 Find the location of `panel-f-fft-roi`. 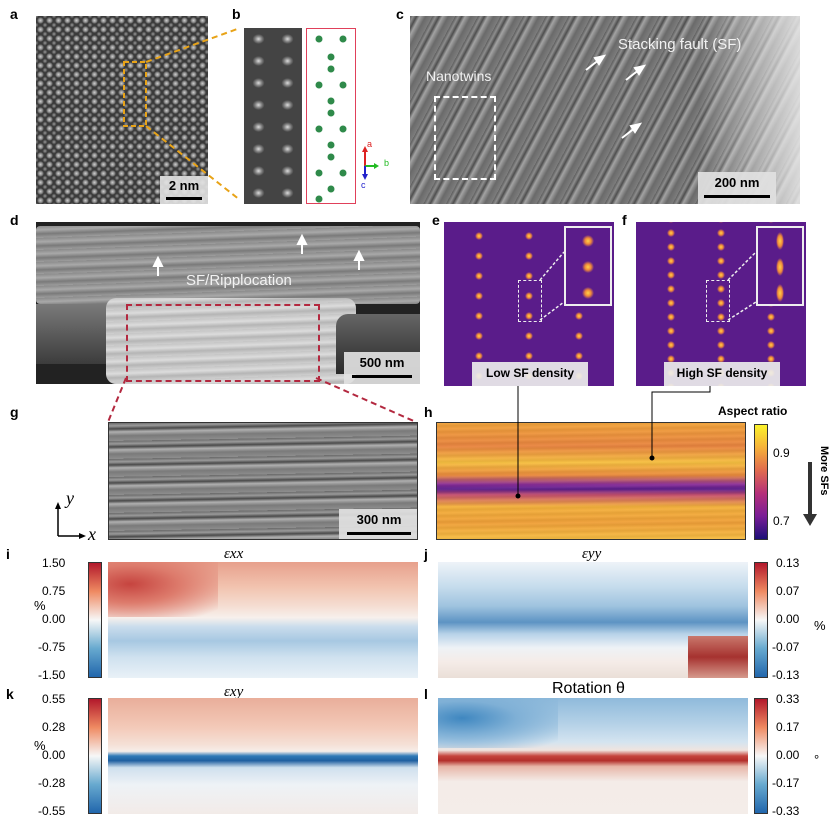

panel-f-fft-roi is located at coordinates (718, 301).